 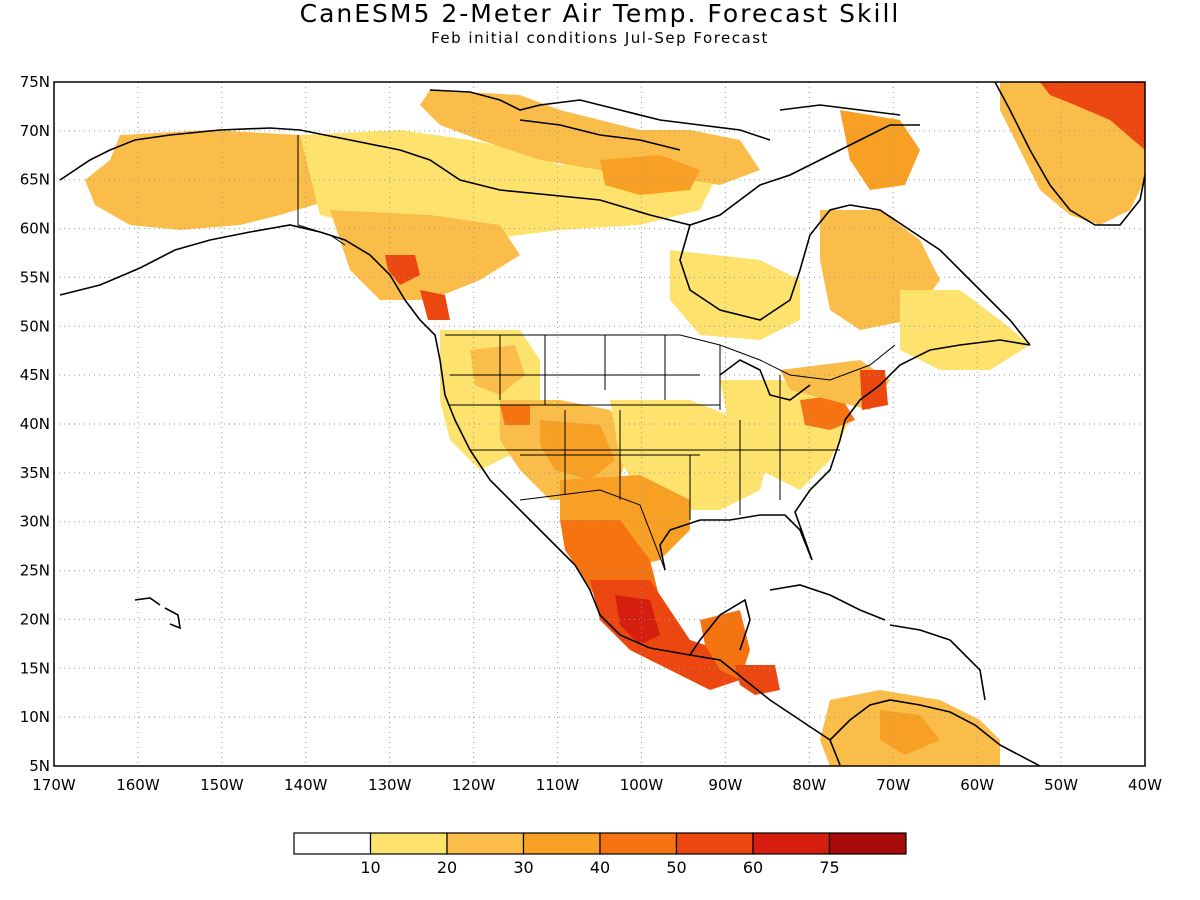 I want to click on lat-tick-label: 60N, so click(x=35, y=229).